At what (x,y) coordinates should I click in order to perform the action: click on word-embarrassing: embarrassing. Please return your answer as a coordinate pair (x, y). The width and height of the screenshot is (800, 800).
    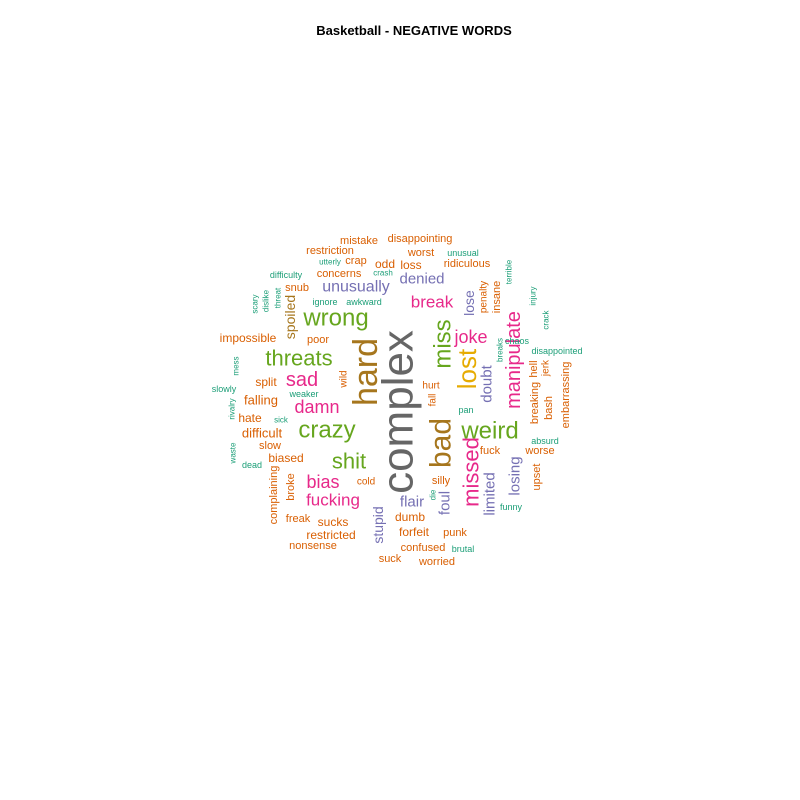
    Looking at the image, I should click on (566, 395).